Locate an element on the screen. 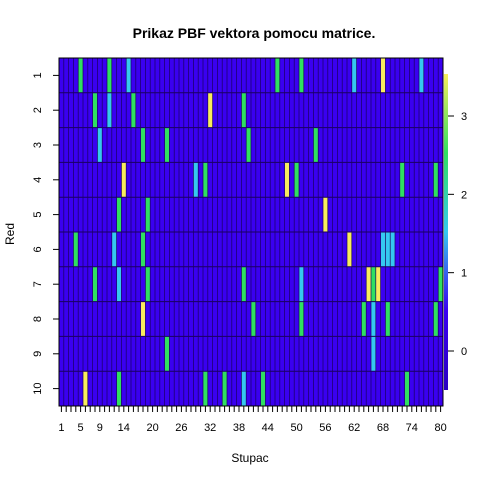 This screenshot has width=480, height=480. x-tick-label: 14 is located at coordinates (124, 428).